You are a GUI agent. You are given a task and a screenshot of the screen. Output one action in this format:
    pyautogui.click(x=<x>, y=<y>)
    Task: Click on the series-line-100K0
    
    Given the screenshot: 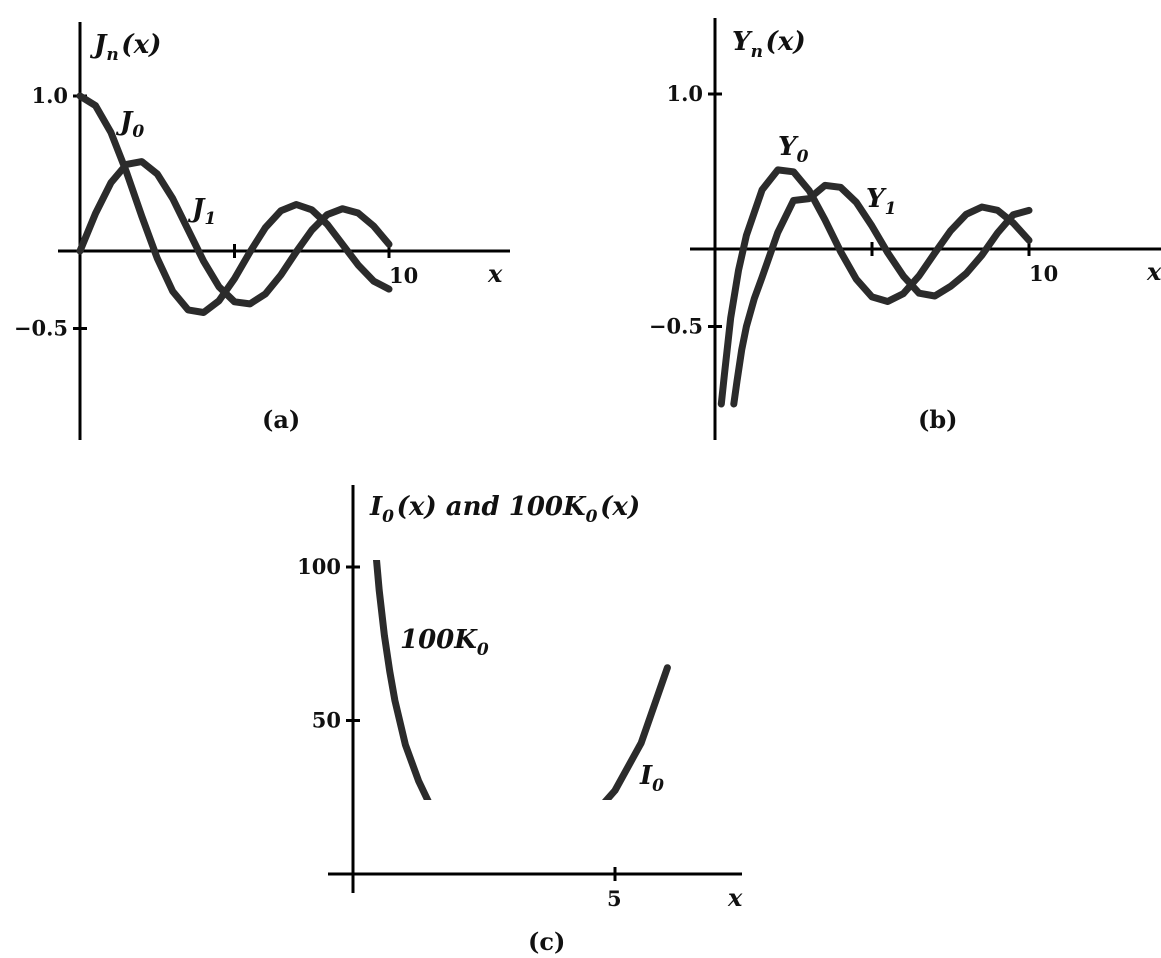 What is the action you would take?
    pyautogui.click(x=402, y=680)
    